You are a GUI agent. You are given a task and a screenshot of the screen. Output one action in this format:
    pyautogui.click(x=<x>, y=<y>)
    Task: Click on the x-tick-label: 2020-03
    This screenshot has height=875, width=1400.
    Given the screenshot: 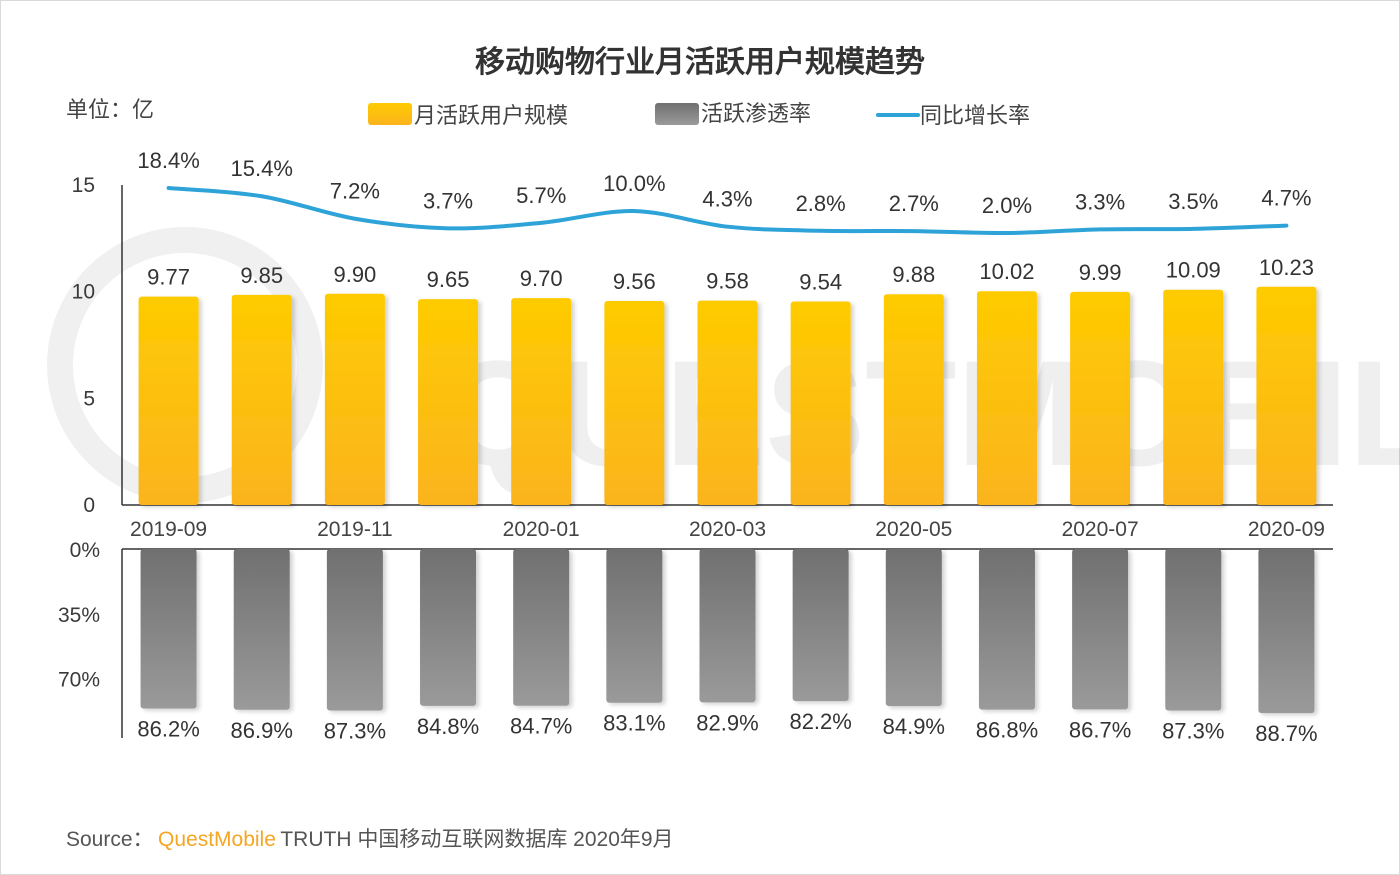 What is the action you would take?
    pyautogui.click(x=727, y=529)
    